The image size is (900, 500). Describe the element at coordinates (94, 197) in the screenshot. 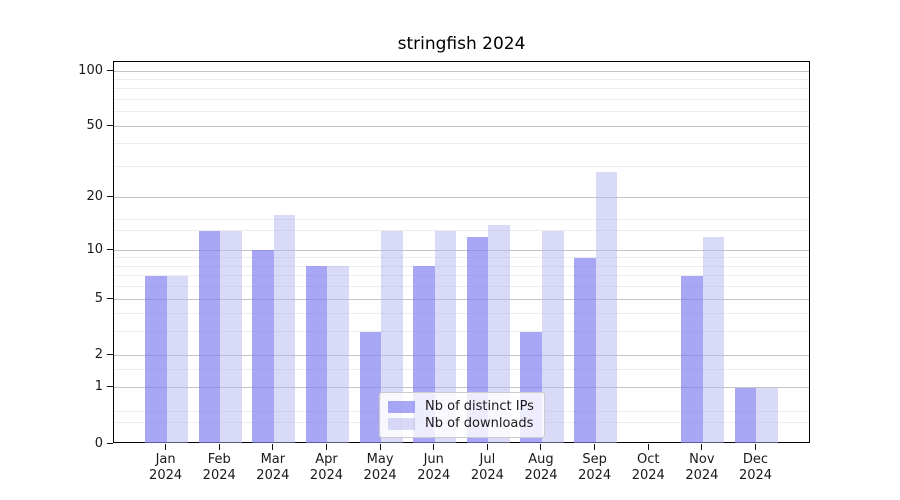

I see `y-tick-label: 20` at that location.